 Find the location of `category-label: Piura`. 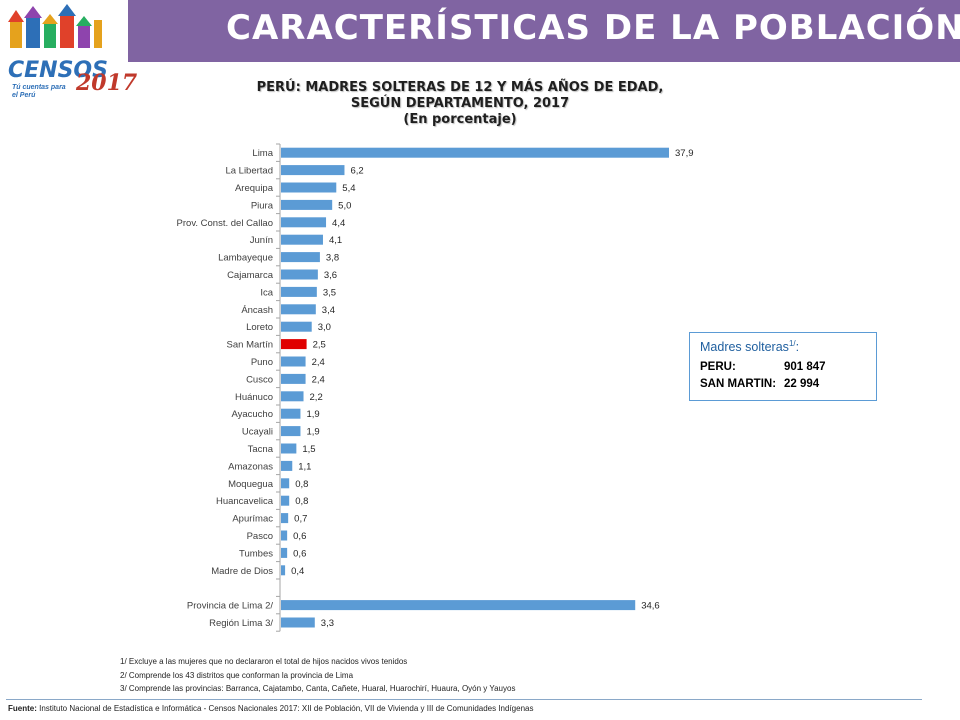

category-label: Piura is located at coordinates (262, 205).